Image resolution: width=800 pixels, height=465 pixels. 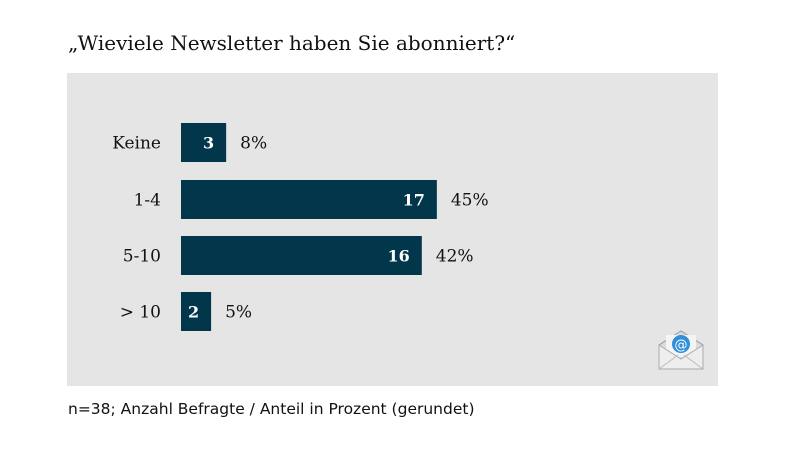 I want to click on bar-value-label: 16, so click(x=399, y=256).